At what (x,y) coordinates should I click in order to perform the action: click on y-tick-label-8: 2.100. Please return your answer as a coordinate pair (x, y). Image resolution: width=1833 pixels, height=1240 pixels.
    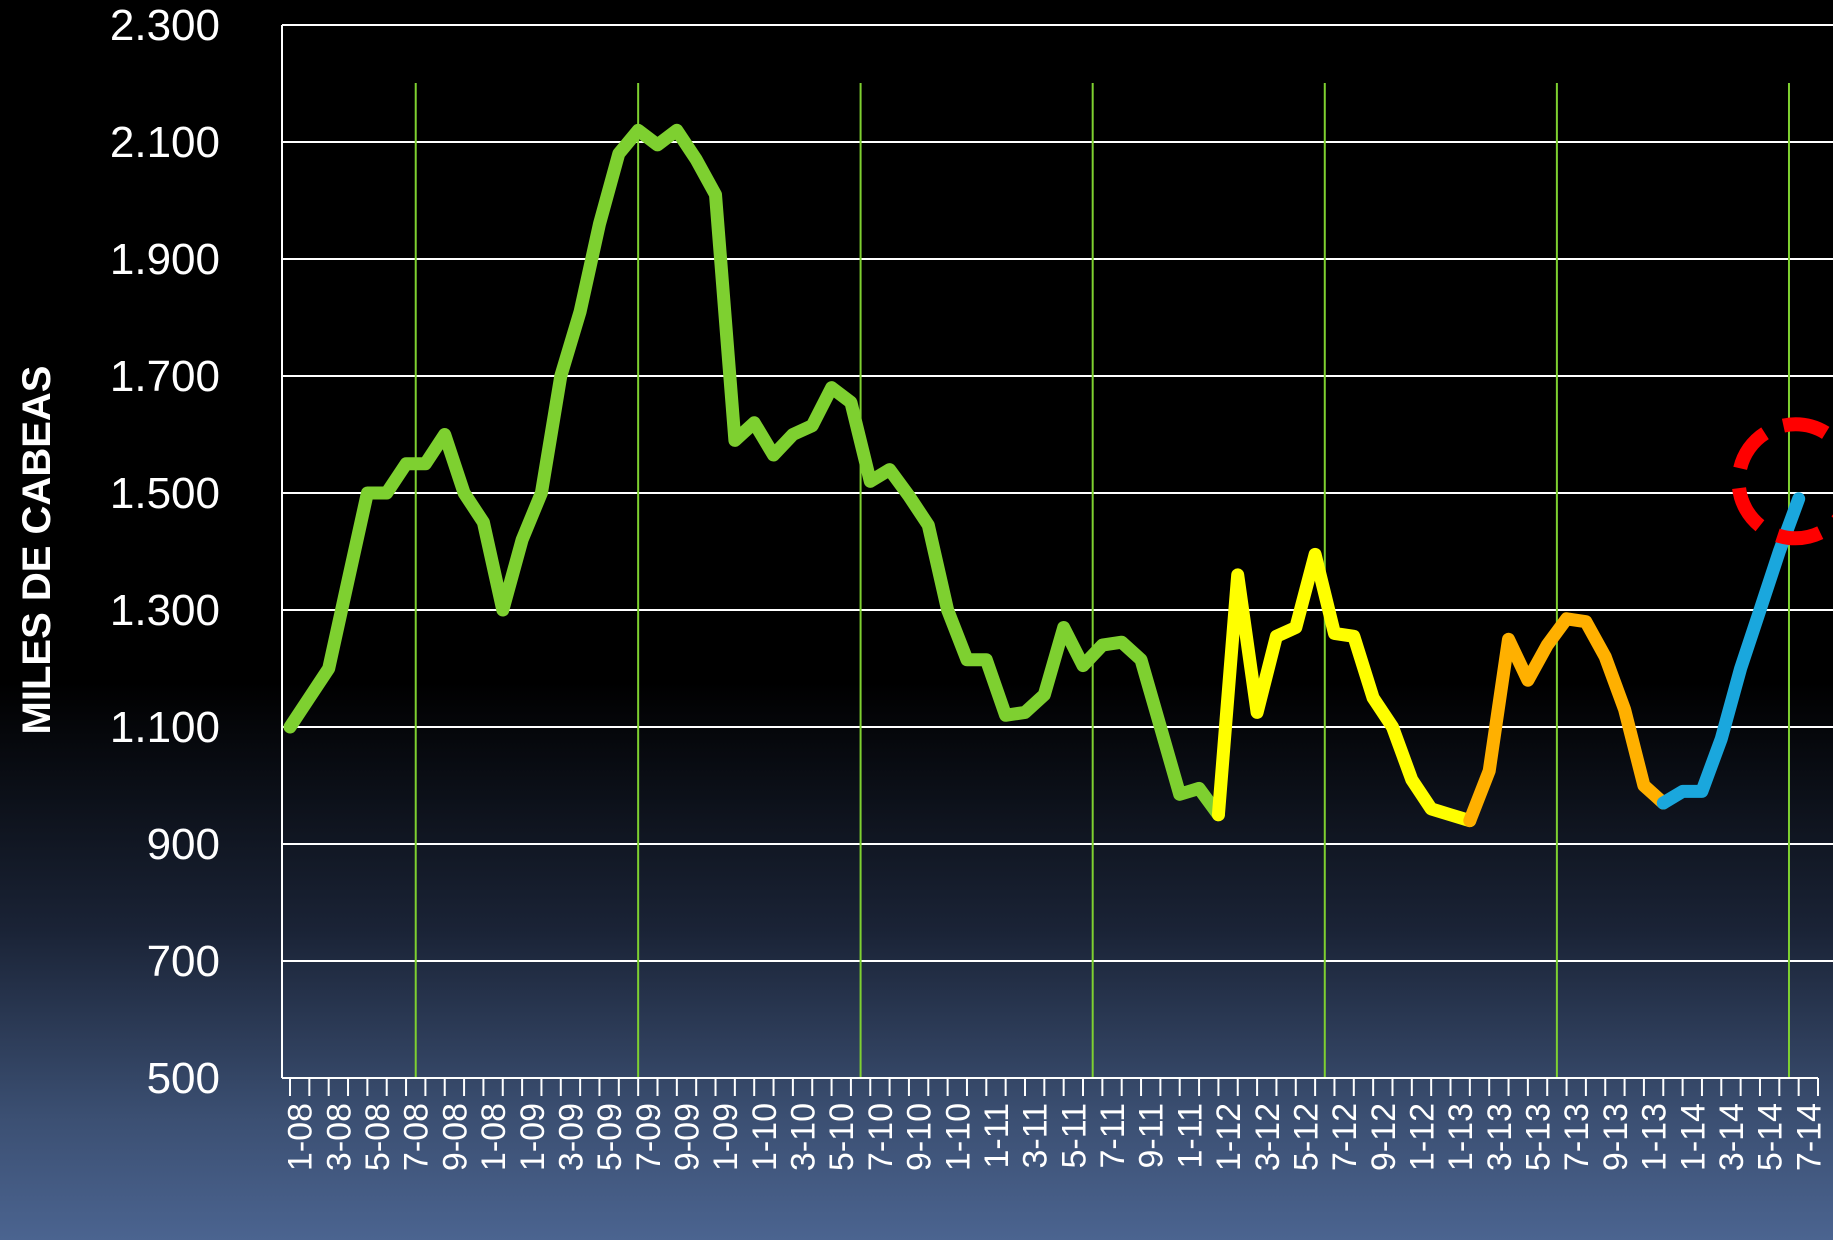
    Looking at the image, I should click on (165, 142).